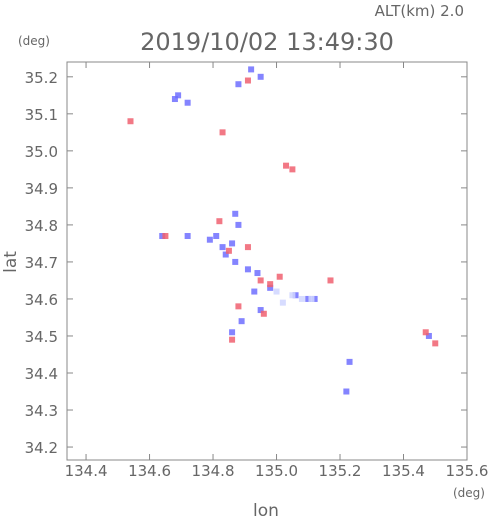 The width and height of the screenshot is (491, 521). What do you see at coordinates (403, 471) in the screenshot?
I see `x-tick-label: 135.4` at bounding box center [403, 471].